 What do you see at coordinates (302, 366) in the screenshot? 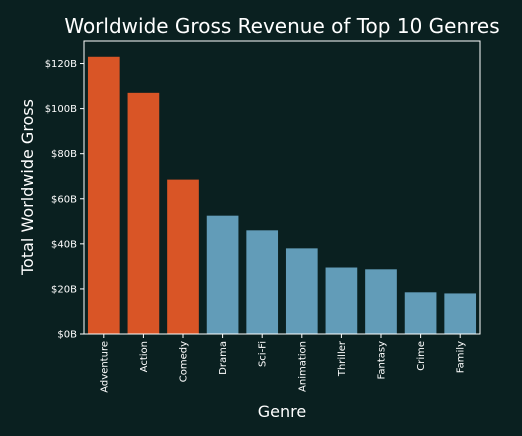
I see `x-tick-label: Animation` at bounding box center [302, 366].